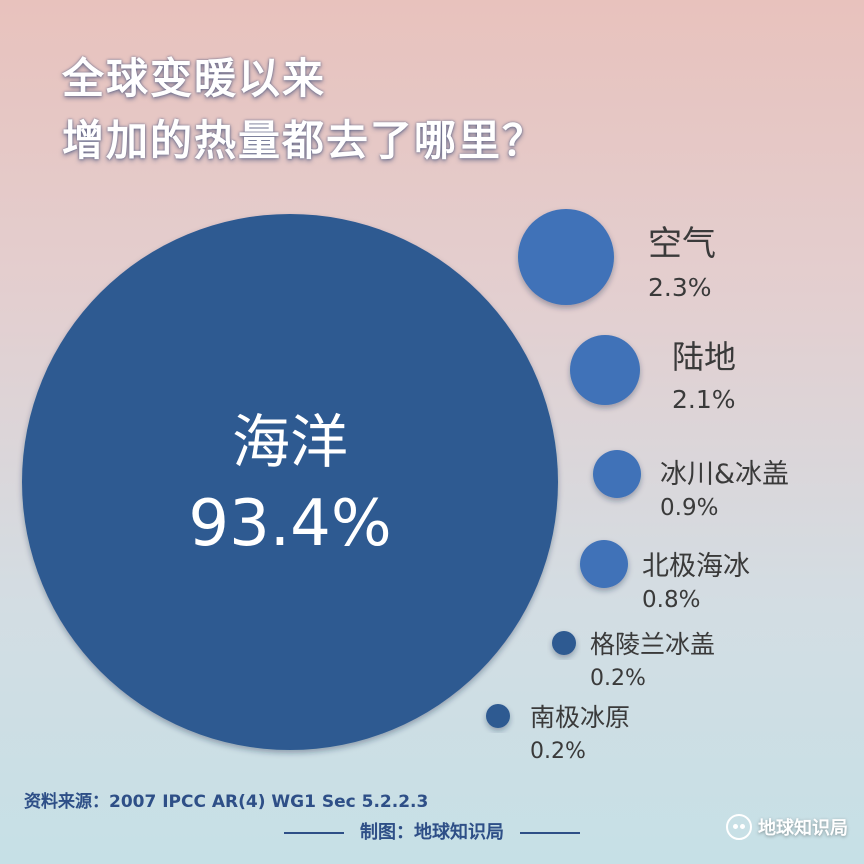  I want to click on title-line-1: 全球变暖以来, so click(194, 78).